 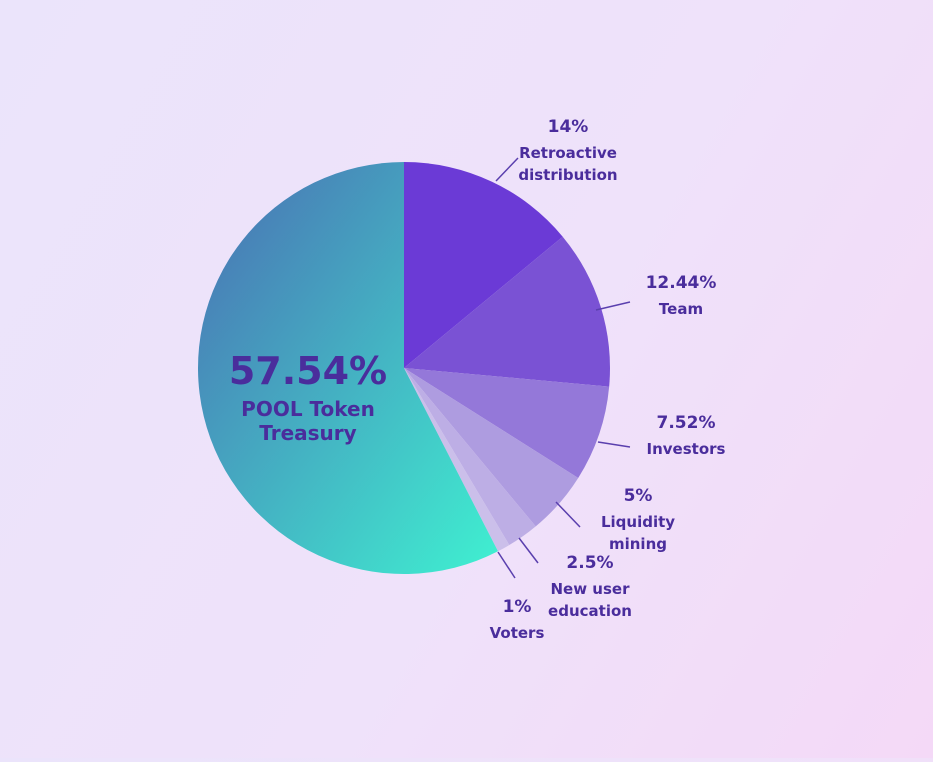 What do you see at coordinates (308, 409) in the screenshot?
I see `slice-label-pool-token-treasury-line-1: POOL Token` at bounding box center [308, 409].